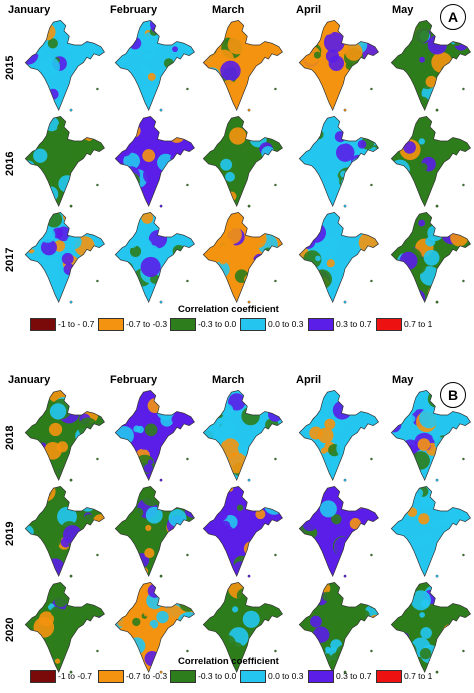  Describe the element at coordinates (338, 259) in the screenshot. I see `india-map-2017-april` at that location.